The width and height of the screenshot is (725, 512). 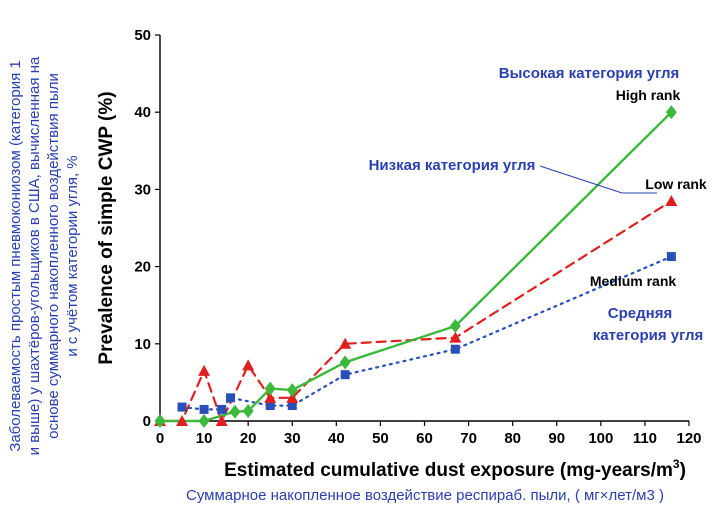 I want to click on annotation-low-leader, so click(x=581, y=179).